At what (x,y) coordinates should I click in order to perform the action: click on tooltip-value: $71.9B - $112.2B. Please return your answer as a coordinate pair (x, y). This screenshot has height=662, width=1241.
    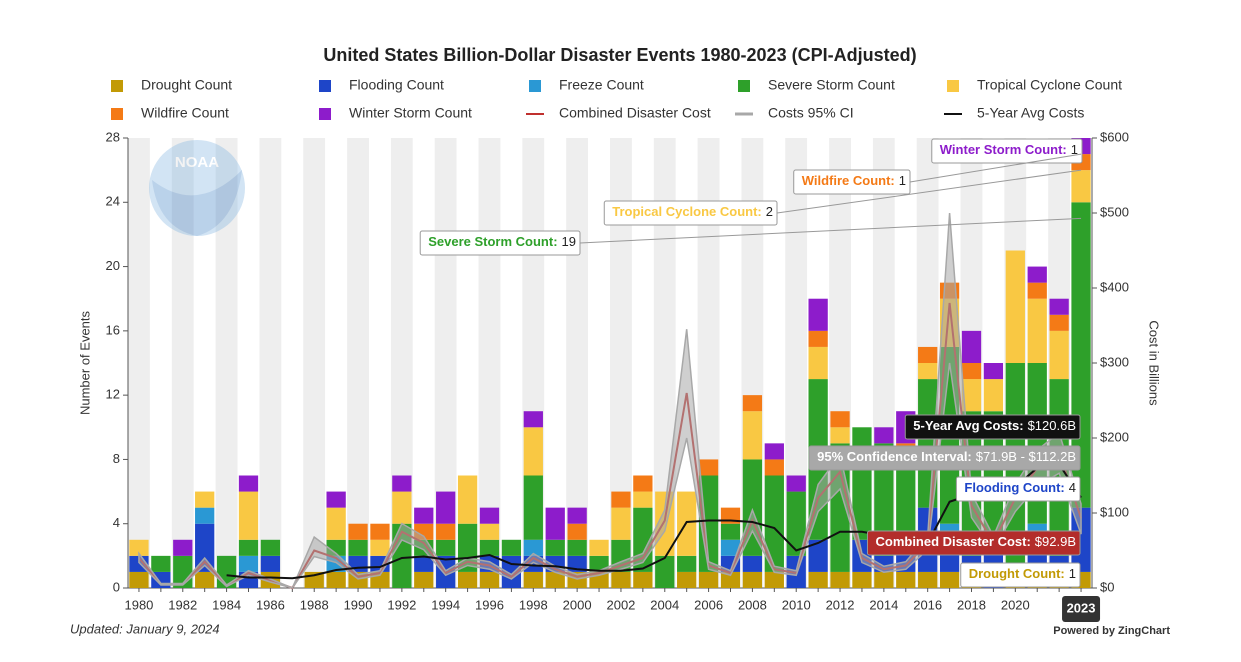
    Looking at the image, I should click on (1026, 456).